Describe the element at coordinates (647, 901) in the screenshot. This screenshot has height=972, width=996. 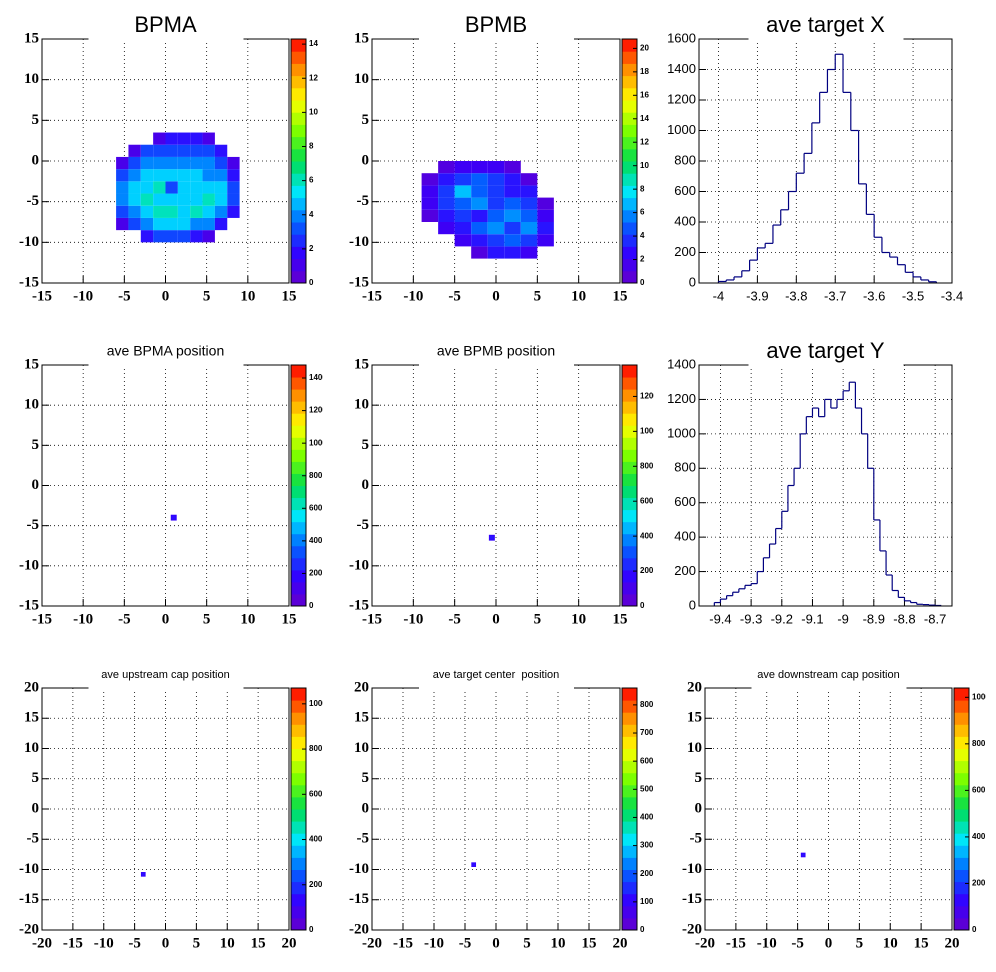
I see `color-tick-label: 100` at that location.